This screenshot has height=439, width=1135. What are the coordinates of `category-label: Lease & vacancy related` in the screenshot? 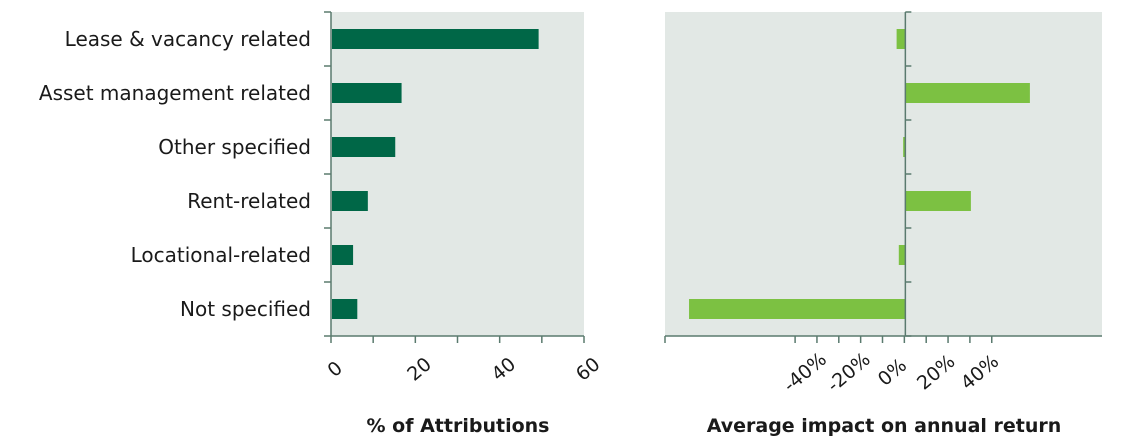 It's located at (188, 39).